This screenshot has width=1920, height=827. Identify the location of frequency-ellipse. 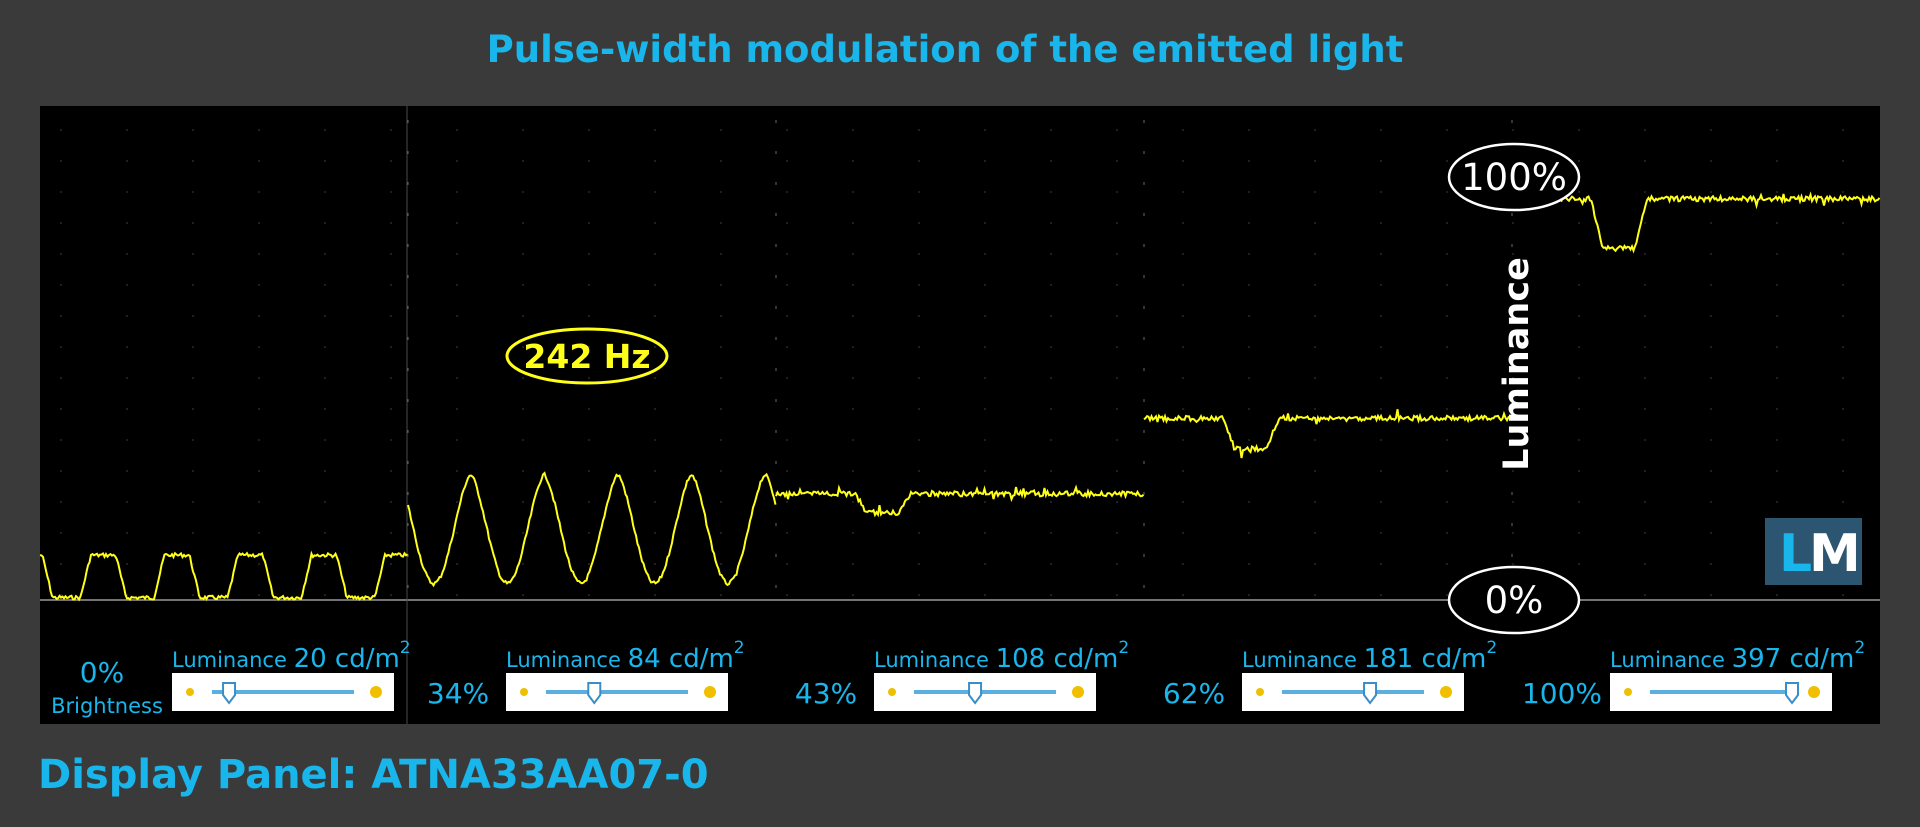
(587, 356).